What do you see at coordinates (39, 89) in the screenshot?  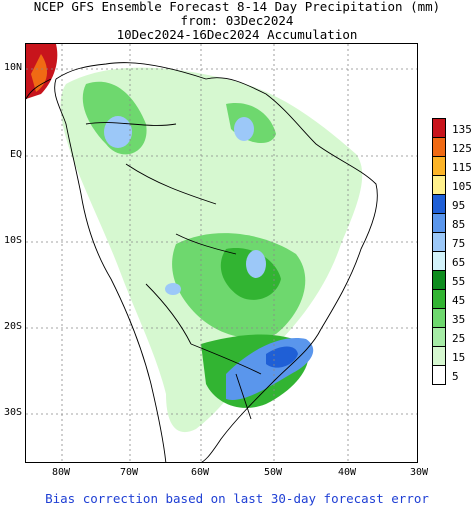 I see `central-america-coast` at bounding box center [39, 89].